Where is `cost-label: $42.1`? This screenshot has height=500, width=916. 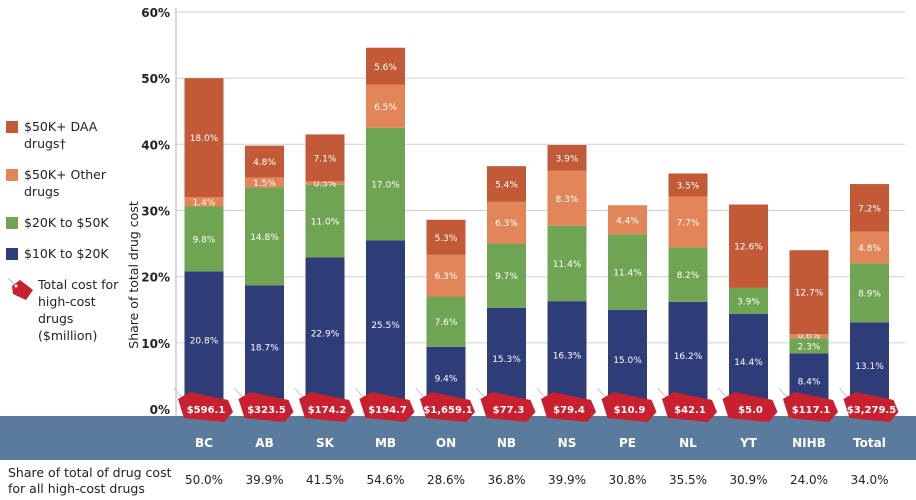 cost-label: $42.1 is located at coordinates (690, 410).